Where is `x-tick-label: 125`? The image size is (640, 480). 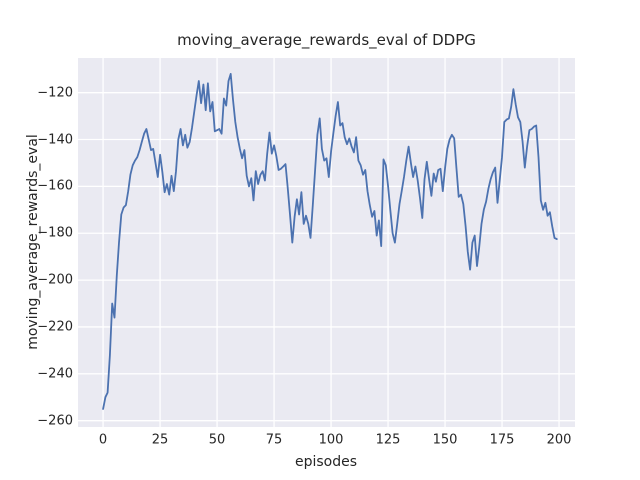 x-tick-label: 125 is located at coordinates (388, 440).